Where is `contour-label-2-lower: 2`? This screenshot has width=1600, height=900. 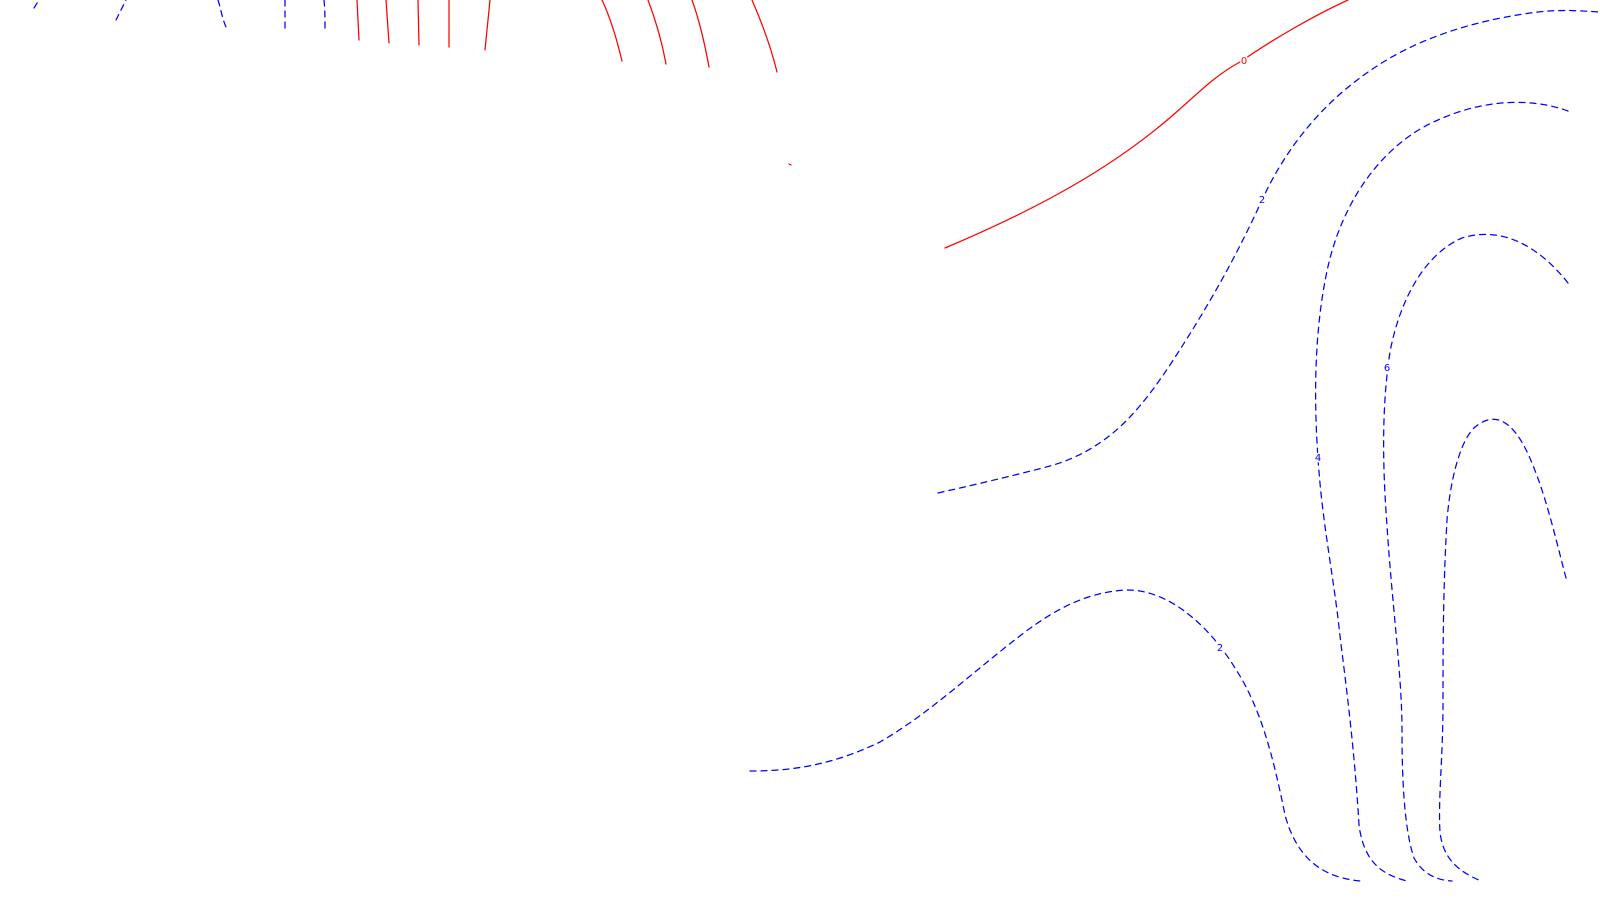 contour-label-2-lower: 2 is located at coordinates (1220, 648).